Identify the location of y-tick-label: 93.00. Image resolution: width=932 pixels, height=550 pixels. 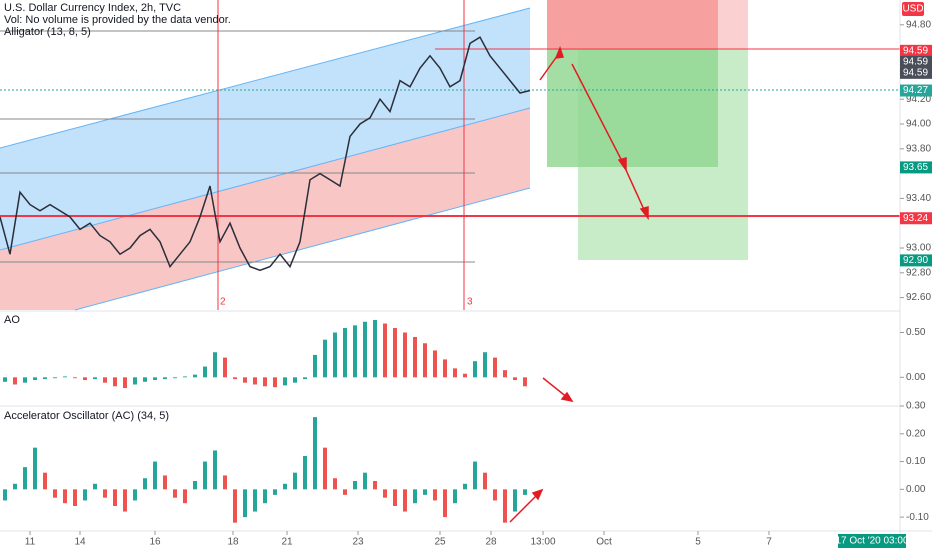
(918, 248).